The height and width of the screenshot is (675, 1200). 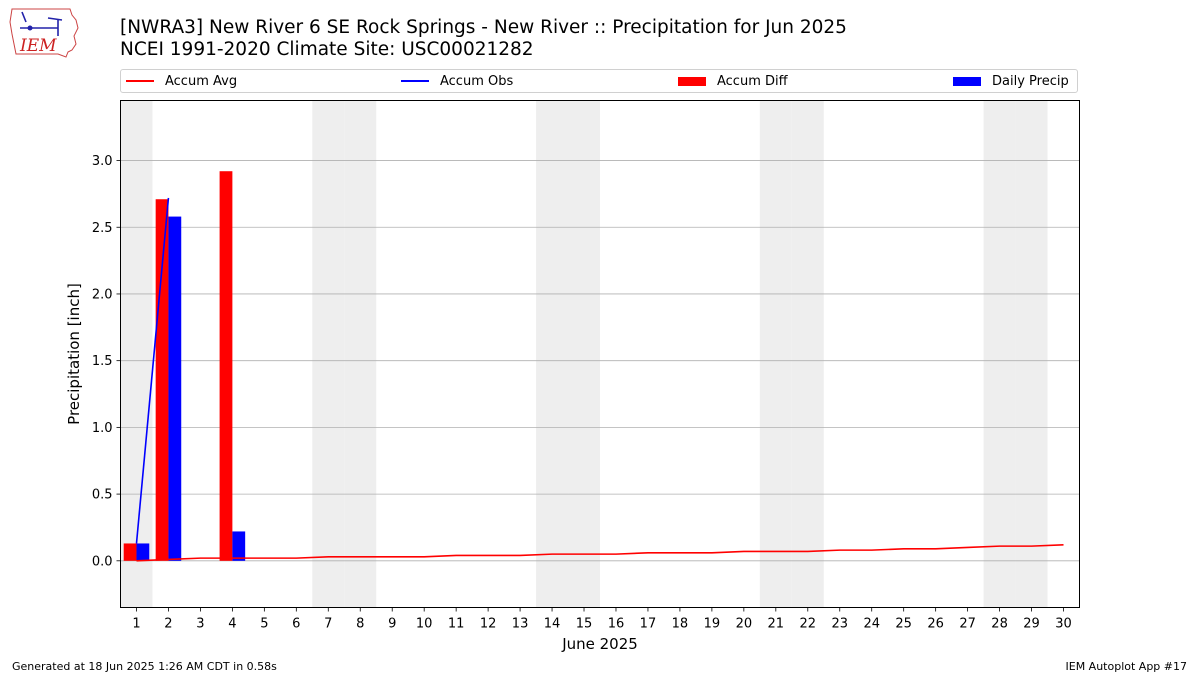 What do you see at coordinates (744, 624) in the screenshot?
I see `x-tick-label: 20` at bounding box center [744, 624].